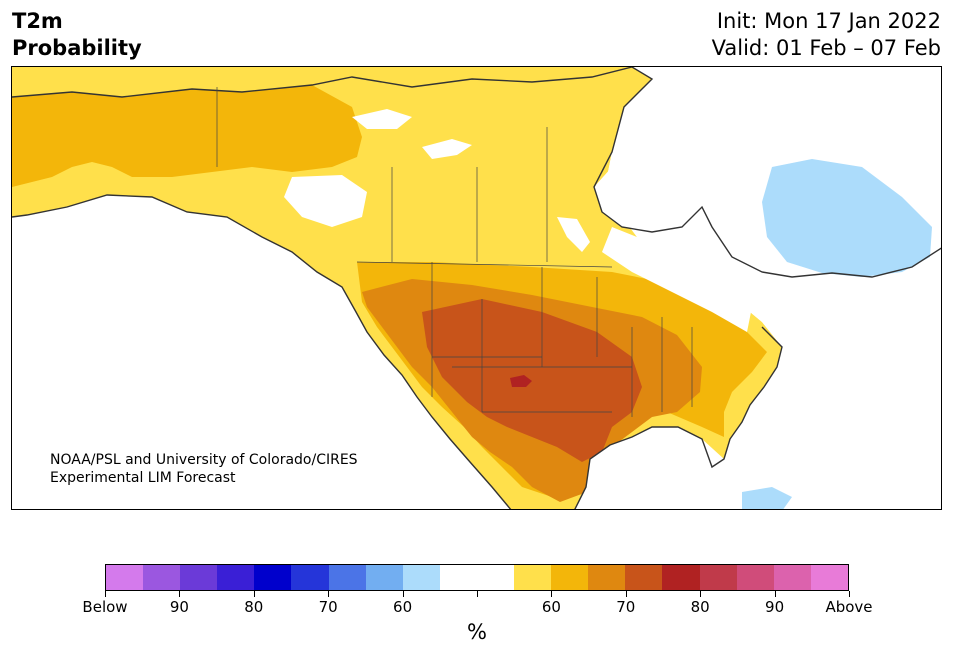 The height and width of the screenshot is (657, 953). What do you see at coordinates (828, 21) in the screenshot?
I see `init-date: Init: Mon 17 Jan 2022` at bounding box center [828, 21].